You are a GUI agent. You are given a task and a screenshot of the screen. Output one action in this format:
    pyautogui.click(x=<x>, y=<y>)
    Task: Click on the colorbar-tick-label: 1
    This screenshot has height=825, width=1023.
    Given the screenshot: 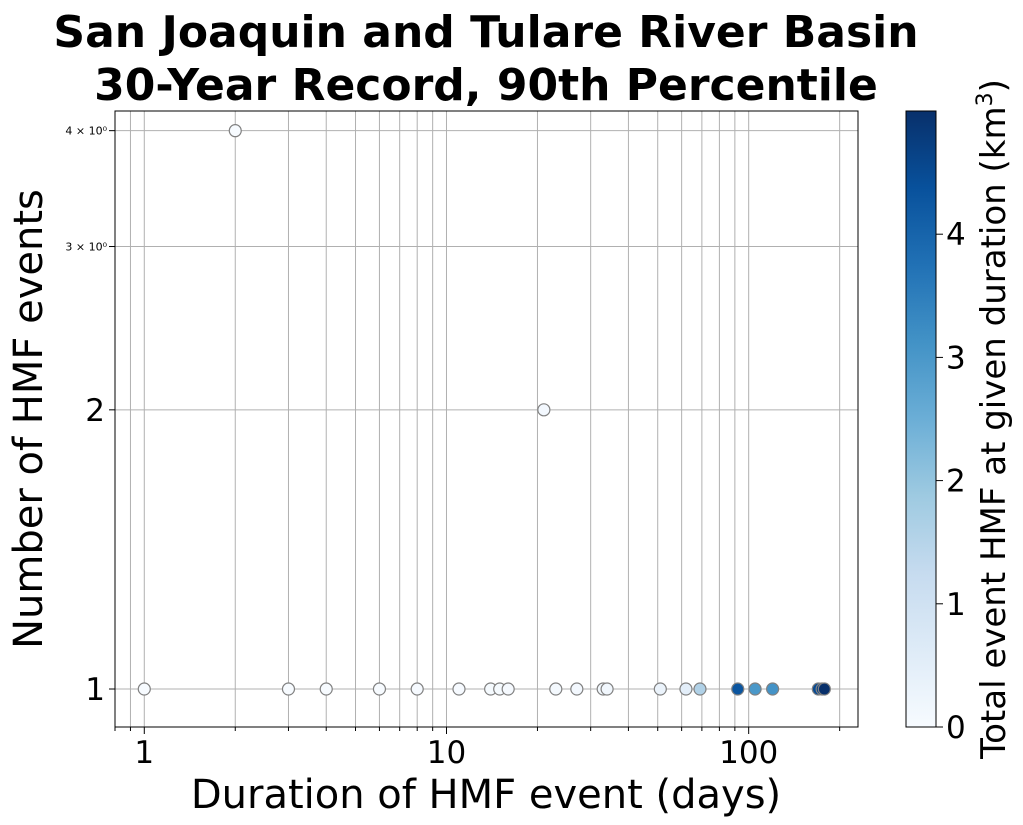 What is the action you would take?
    pyautogui.click(x=956, y=605)
    